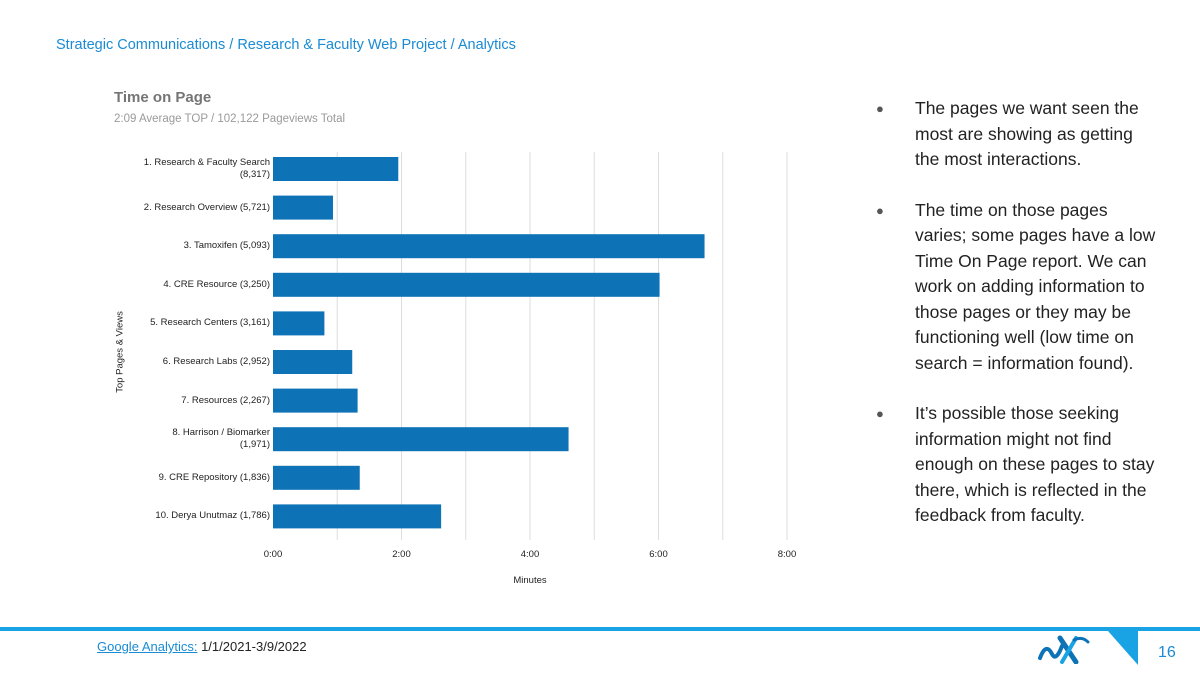 This screenshot has height=675, width=1200. I want to click on category-label-line: 10. Derya Unutmaz (1,786), so click(212, 516).